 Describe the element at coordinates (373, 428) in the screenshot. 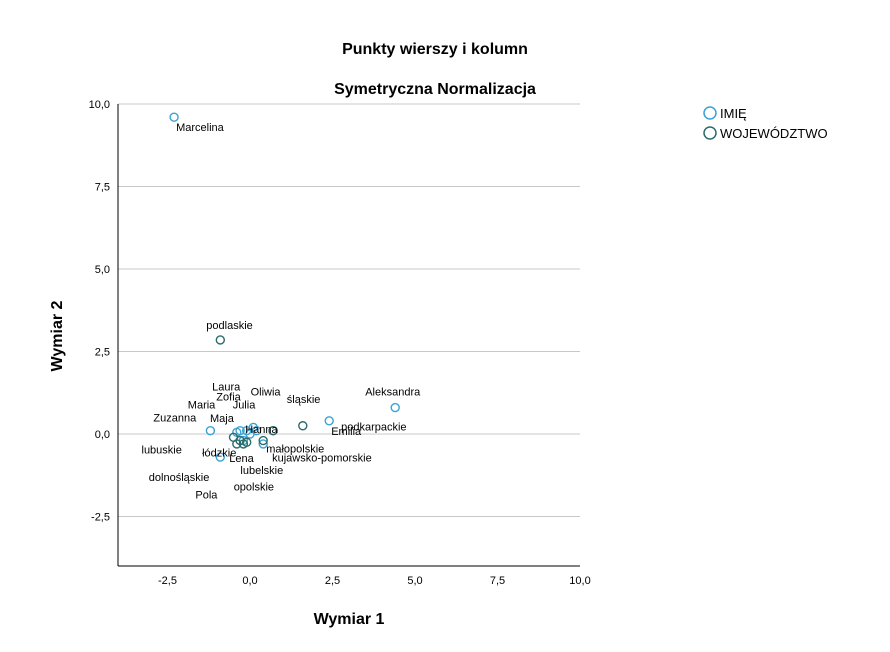

I see `point-label: podkarpackie` at that location.